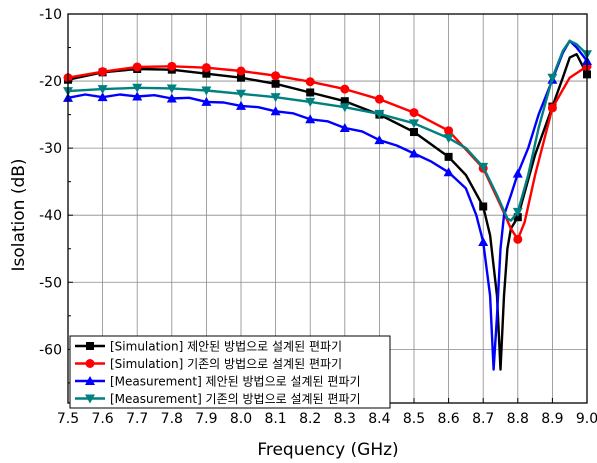 This screenshot has width=597, height=463. I want to click on x-tick-label: 8.3, so click(345, 419).